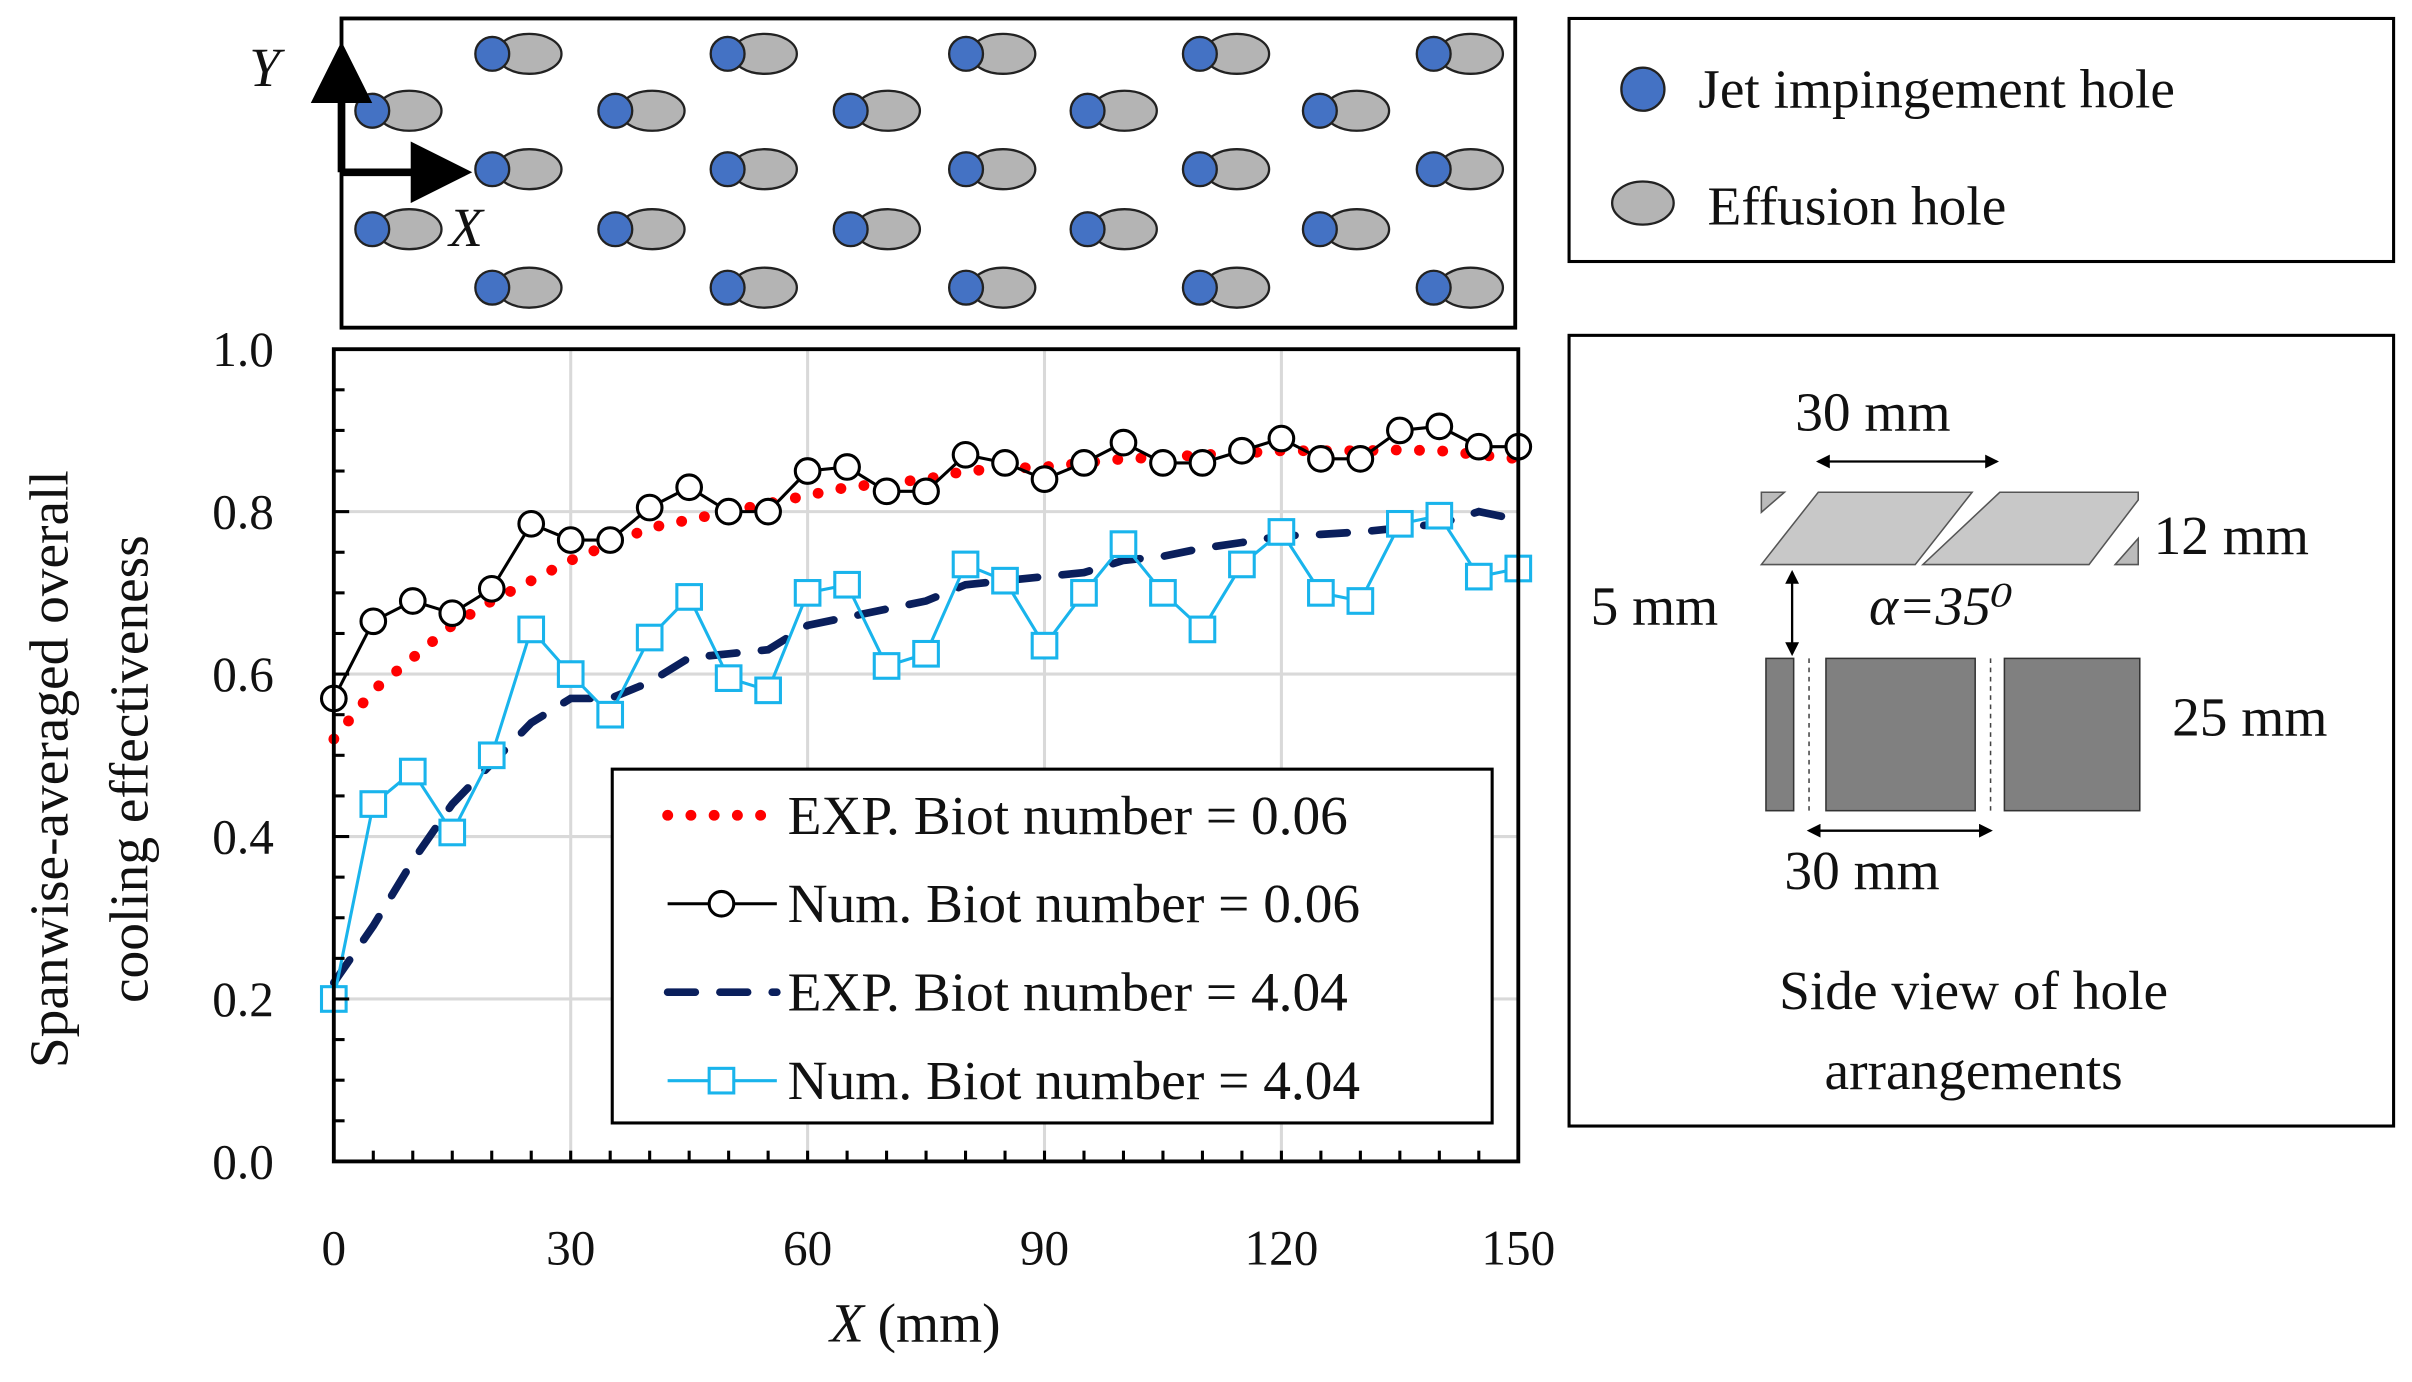 The height and width of the screenshot is (1382, 2412). Describe the element at coordinates (1936, 89) in the screenshot. I see `jet-hole-label: Jet impingement hole` at that location.